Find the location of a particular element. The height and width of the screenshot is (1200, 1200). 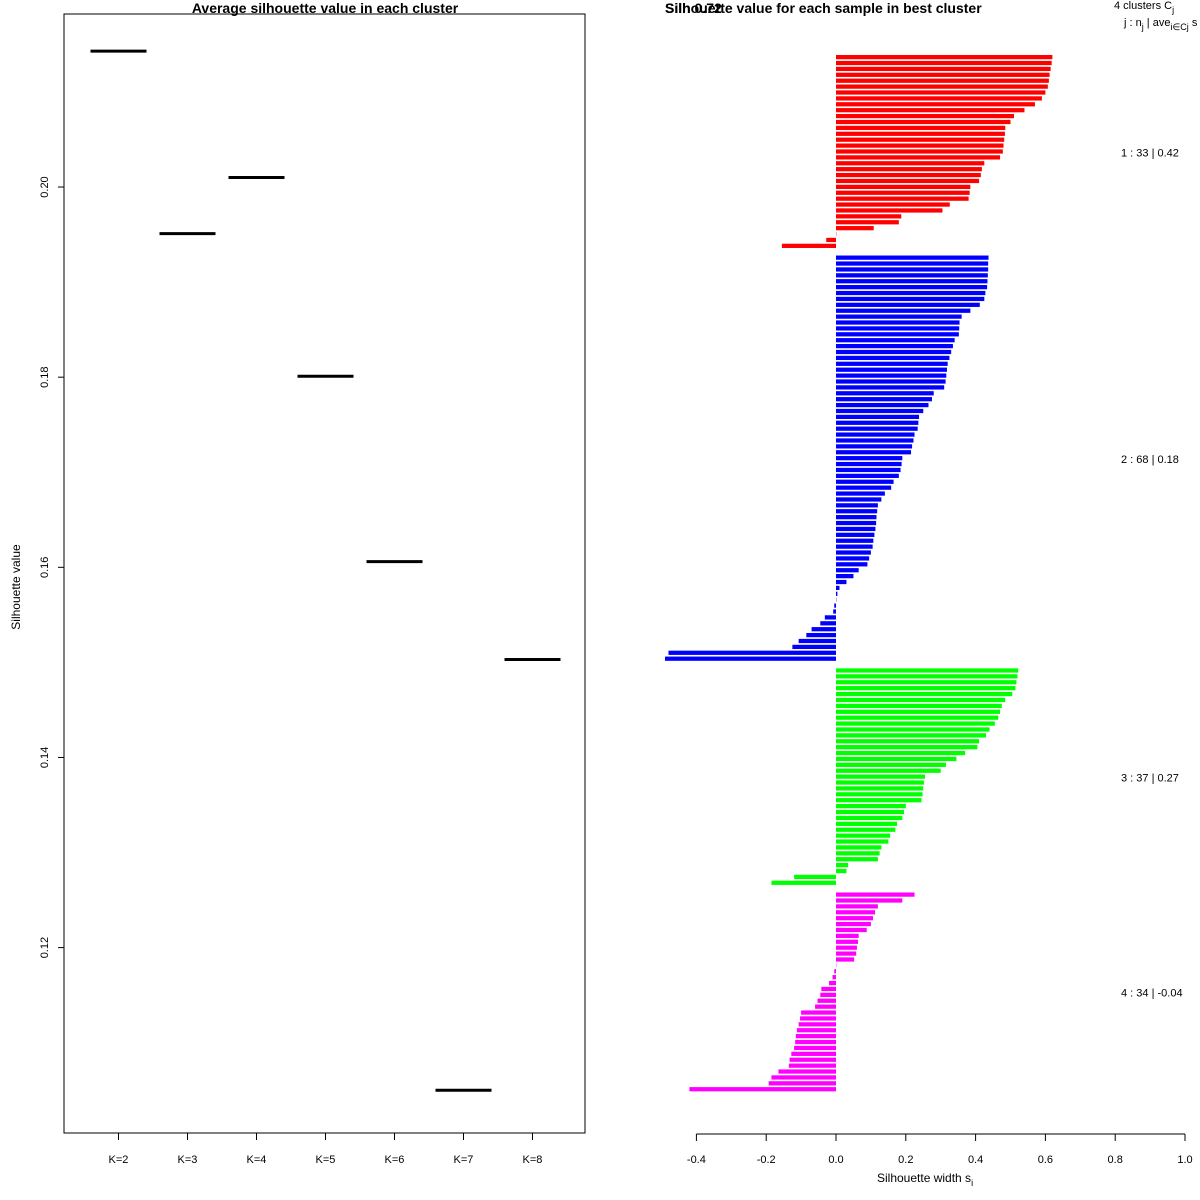

legend-header: 4 clusters Cj j : nj | avei∈Cj s is located at coordinates (1156, 16).